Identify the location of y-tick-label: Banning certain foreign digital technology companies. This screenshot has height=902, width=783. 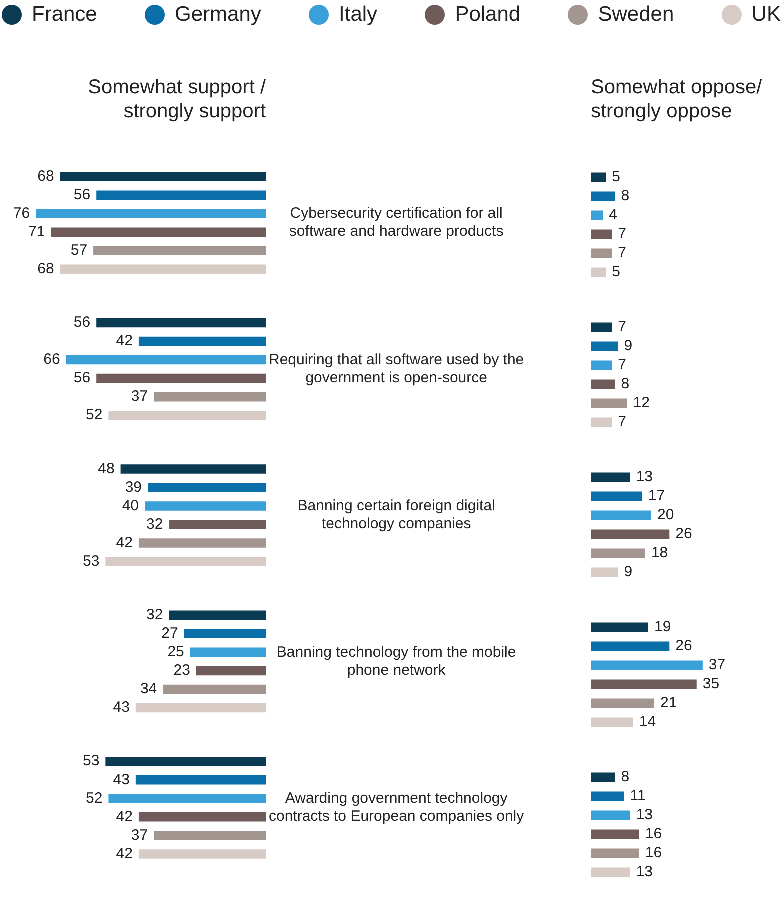
(397, 515).